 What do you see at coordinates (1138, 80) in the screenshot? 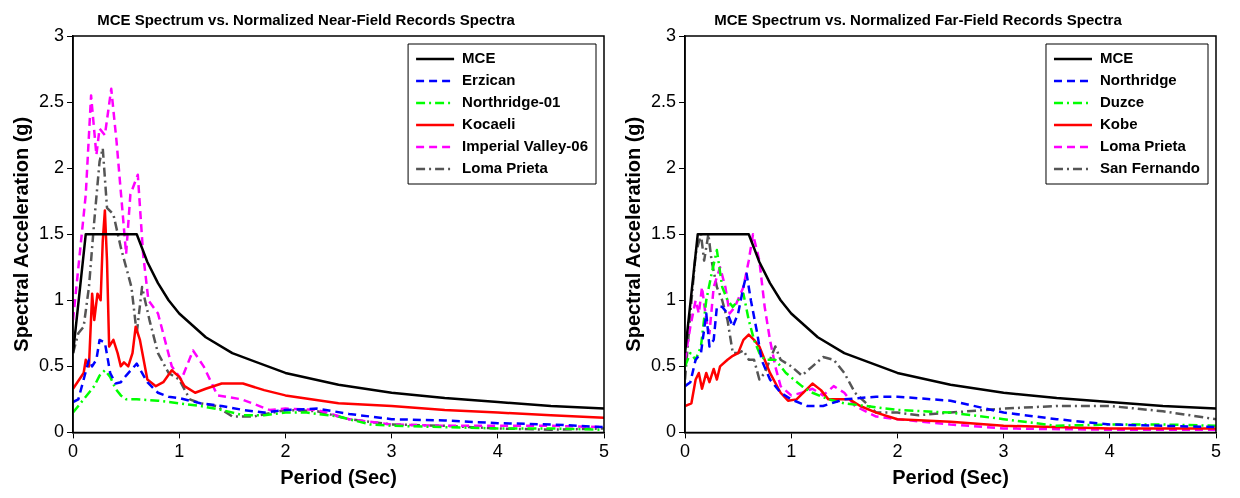
I see `legend-label: Northridge` at bounding box center [1138, 80].